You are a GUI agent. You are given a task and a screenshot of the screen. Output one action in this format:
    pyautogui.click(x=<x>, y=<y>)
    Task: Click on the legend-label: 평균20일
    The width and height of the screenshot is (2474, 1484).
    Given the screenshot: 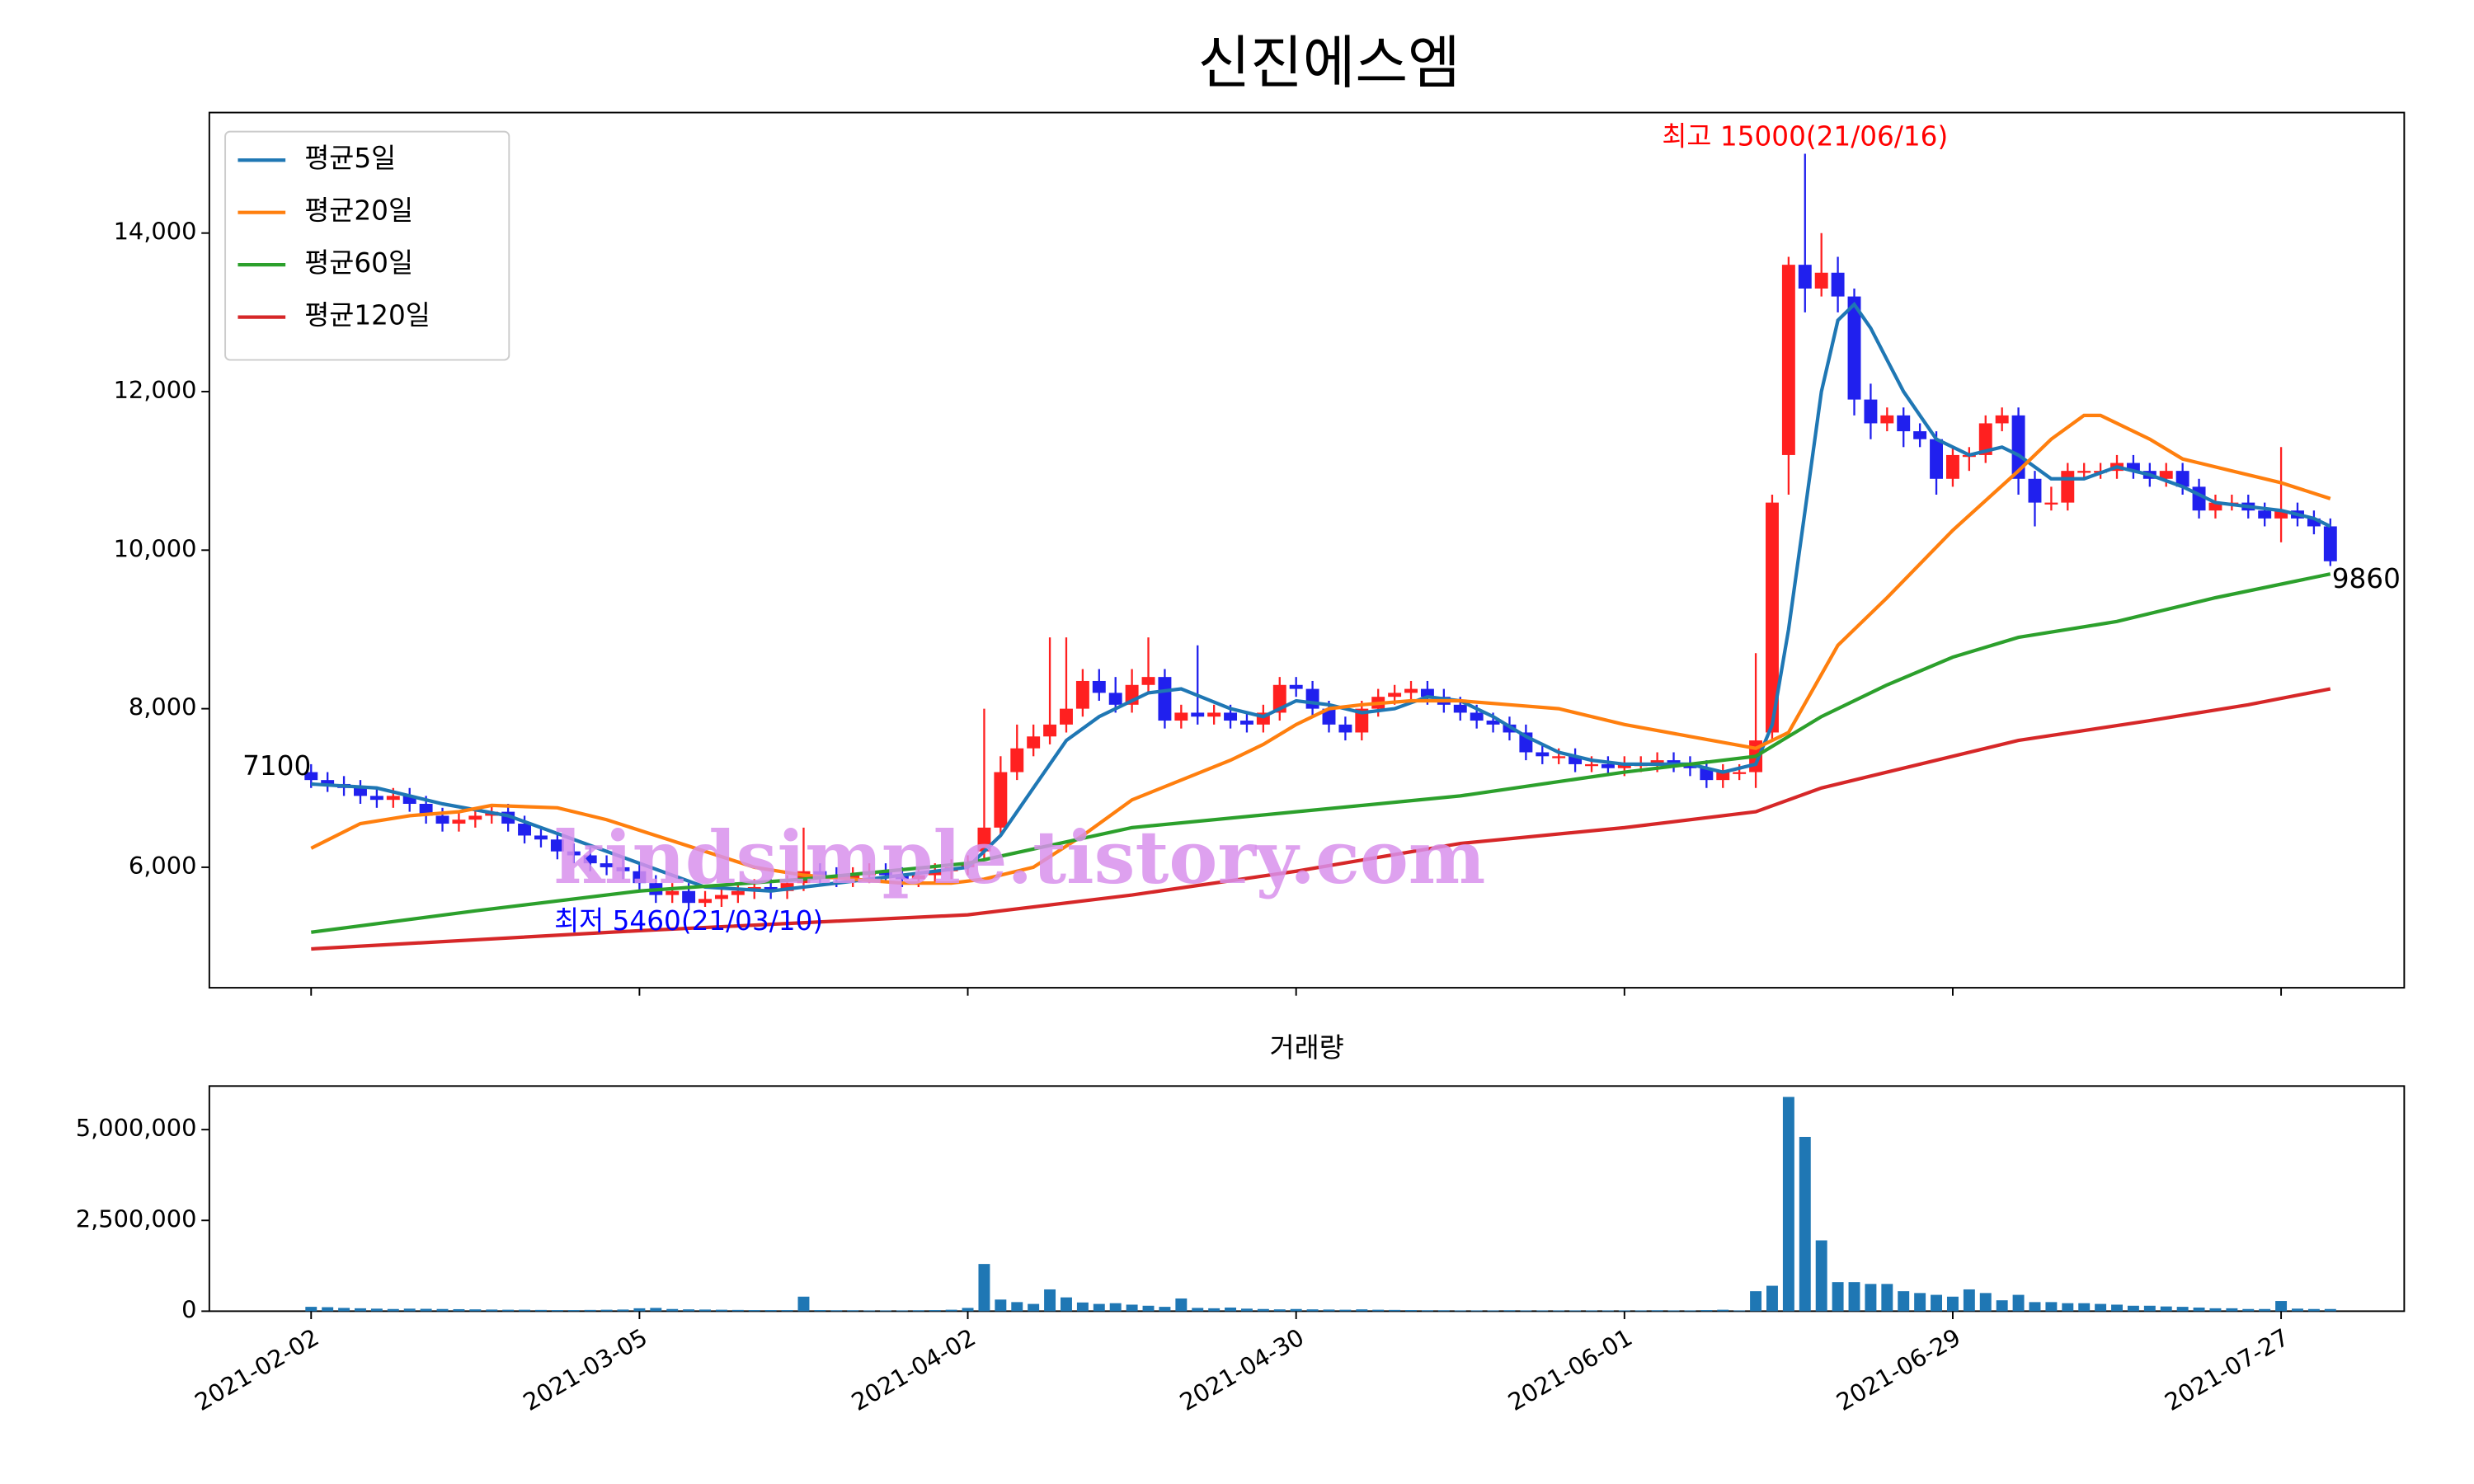 What is the action you would take?
    pyautogui.click(x=358, y=211)
    